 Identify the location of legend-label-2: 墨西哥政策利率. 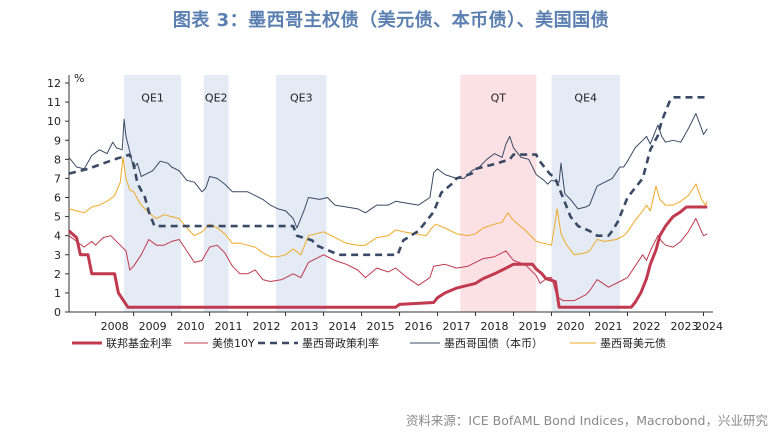
(340, 343).